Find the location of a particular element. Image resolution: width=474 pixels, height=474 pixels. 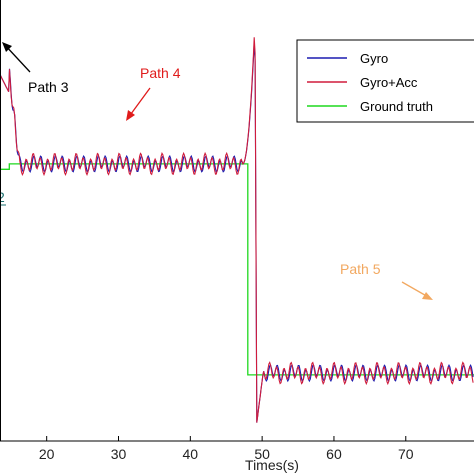

x-tick-label: 70 is located at coordinates (406, 454).